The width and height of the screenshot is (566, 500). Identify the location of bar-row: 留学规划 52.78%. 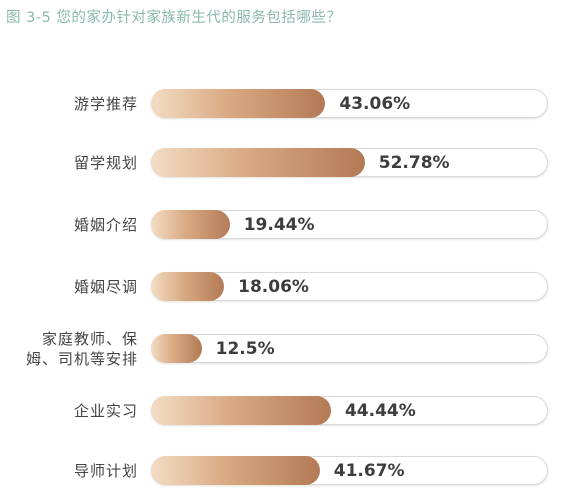
(283, 163).